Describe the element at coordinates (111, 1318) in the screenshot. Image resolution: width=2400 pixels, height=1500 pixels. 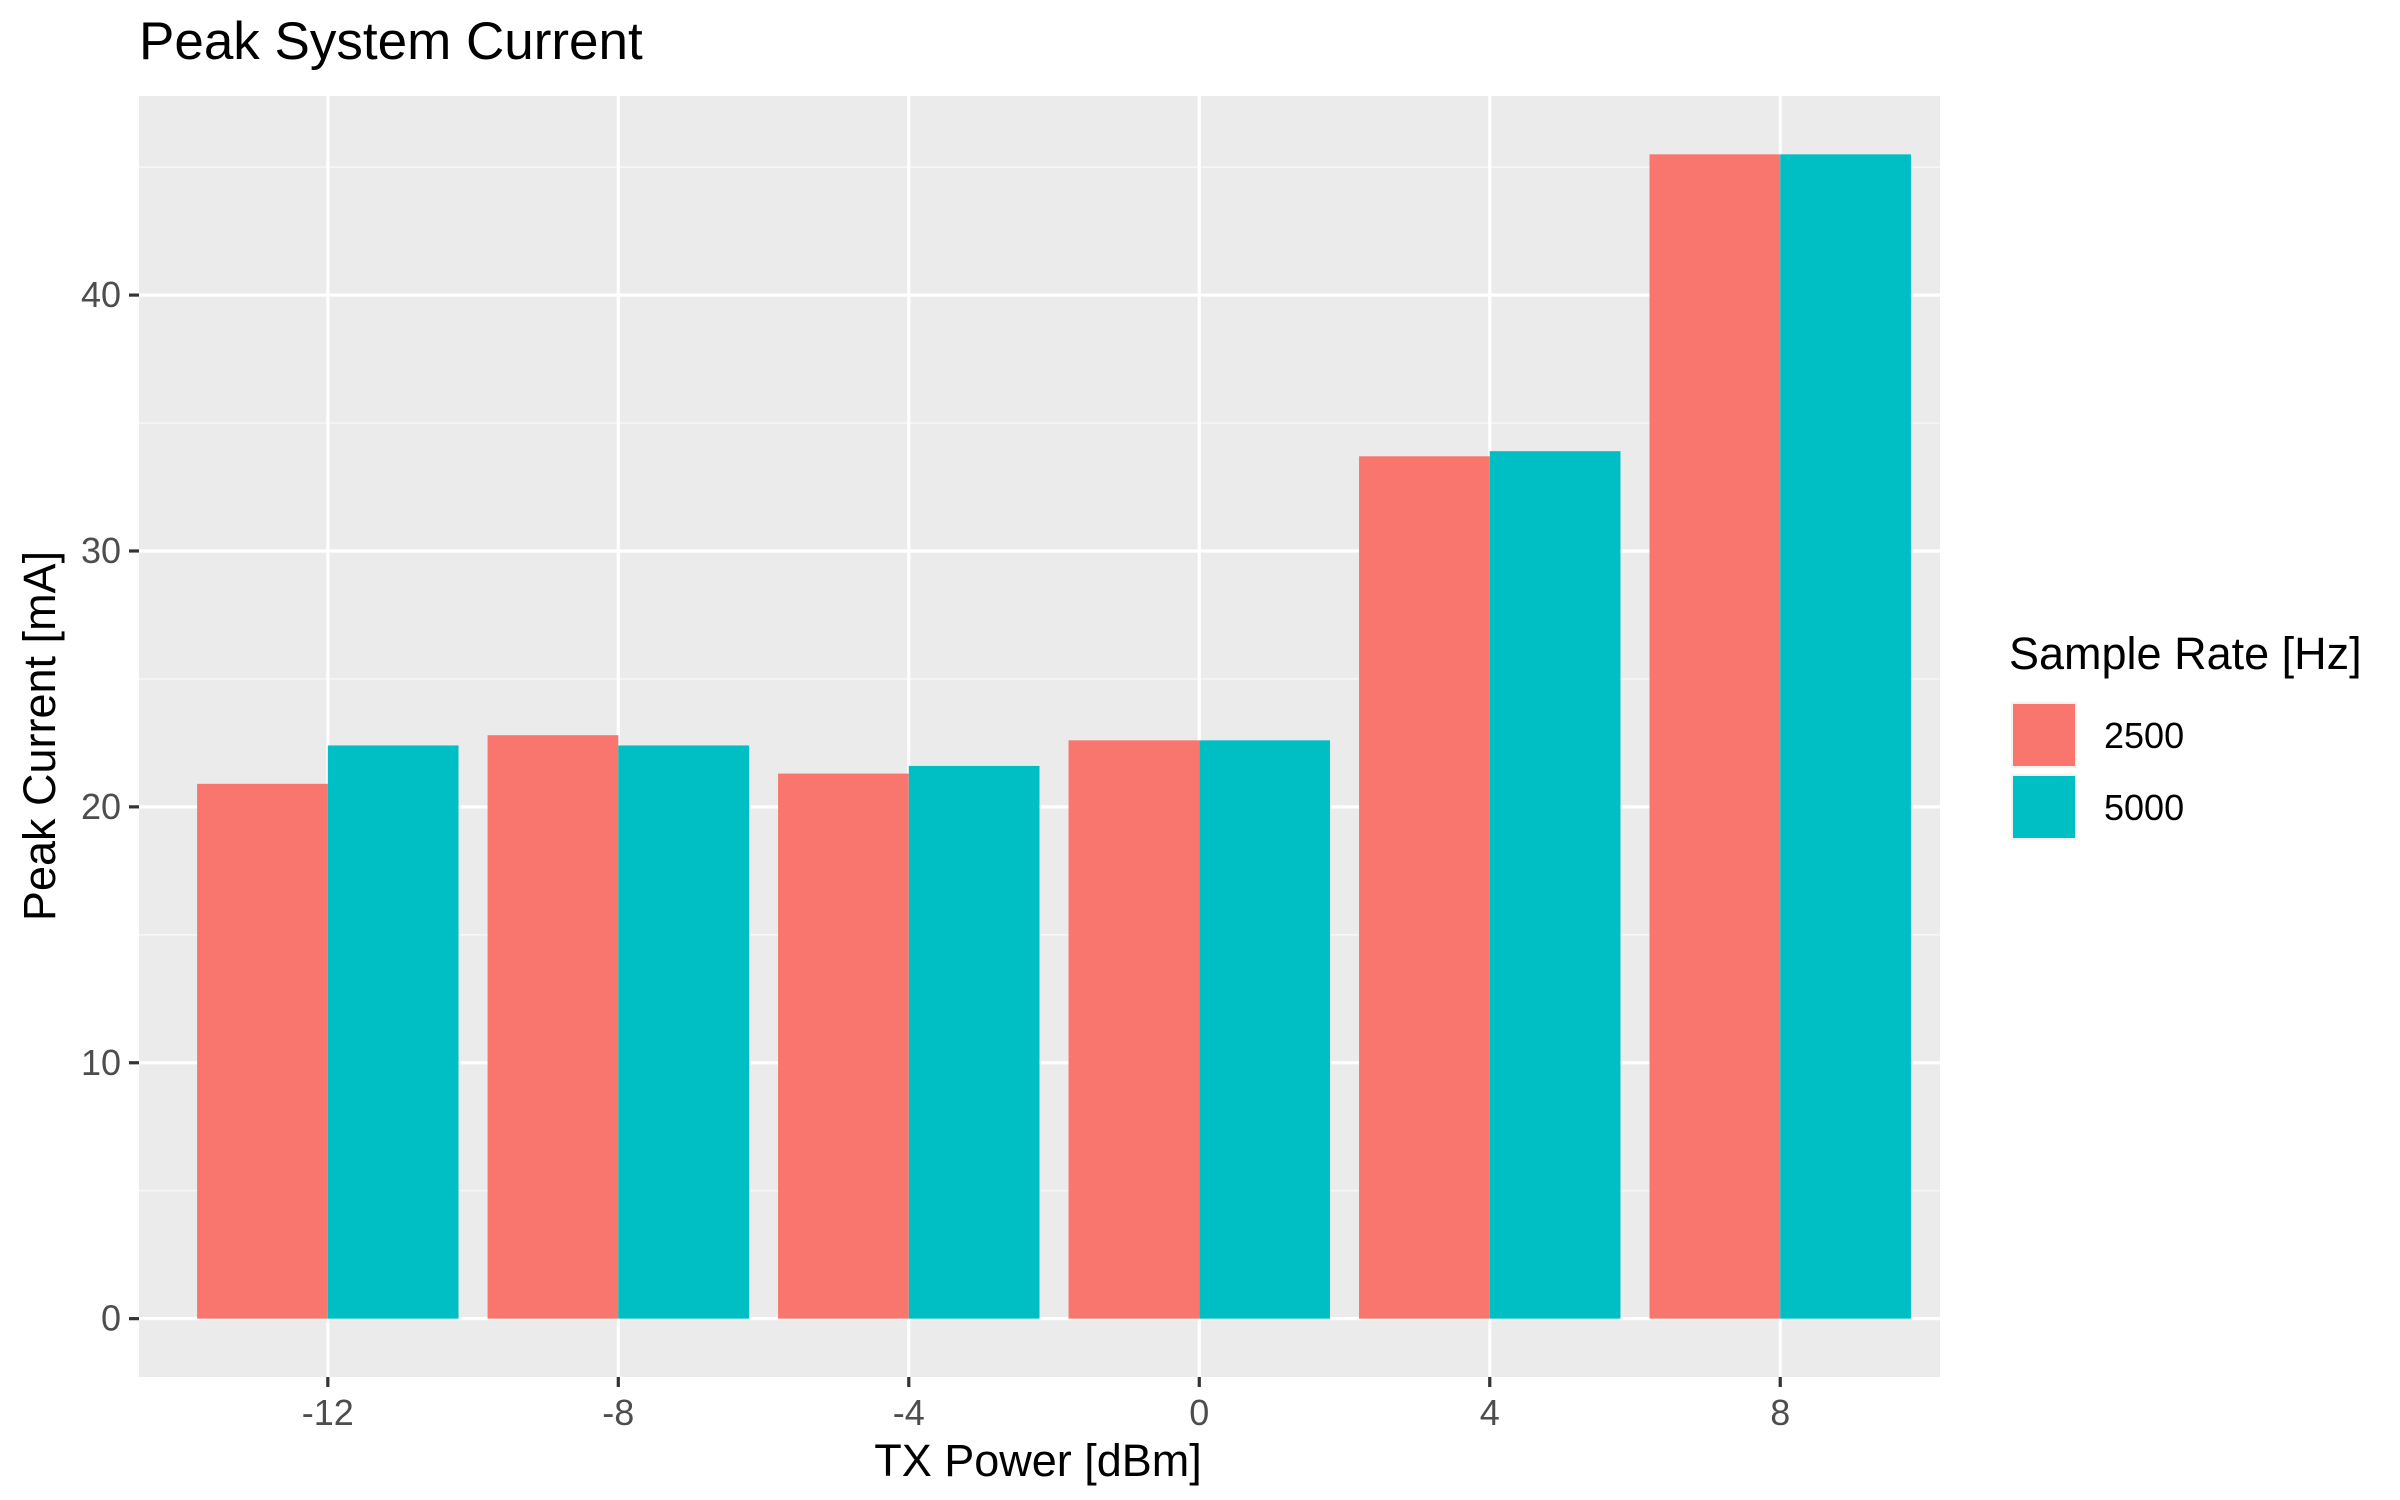
I see `y-tick-label: 0` at that location.